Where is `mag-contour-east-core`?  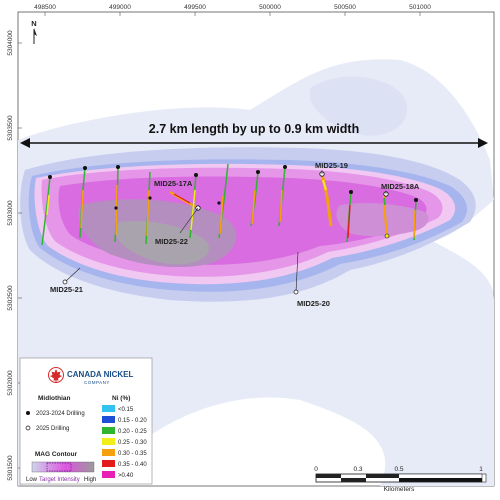
mag-contour-east-core is located at coordinates (382, 219).